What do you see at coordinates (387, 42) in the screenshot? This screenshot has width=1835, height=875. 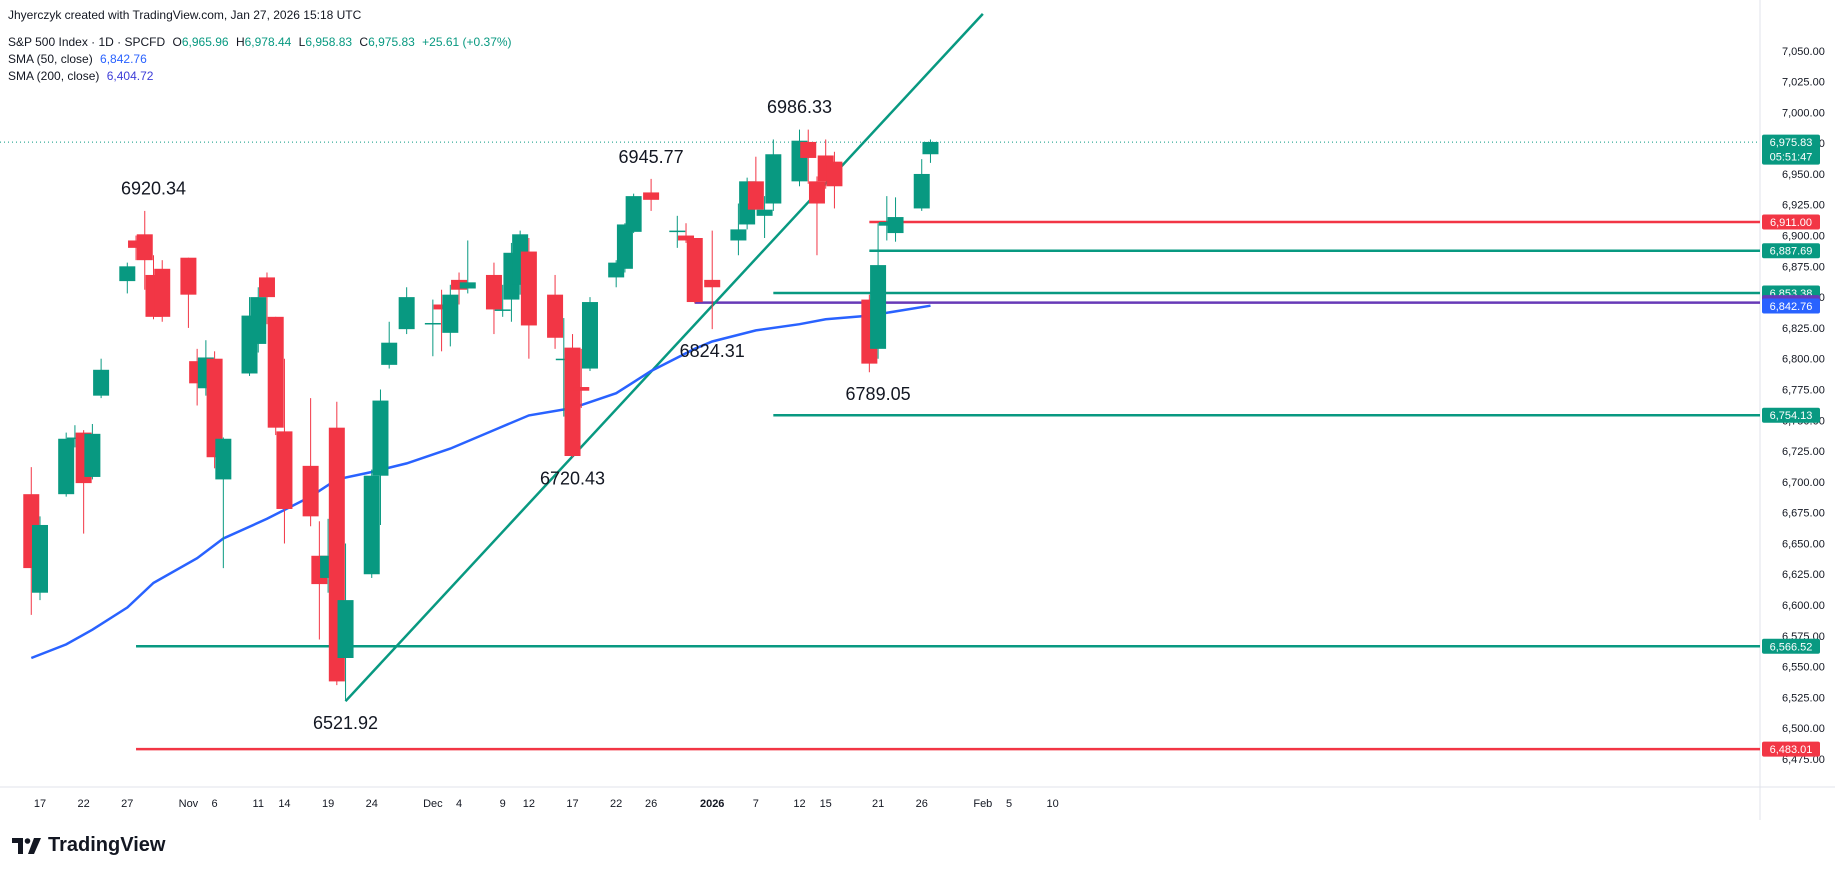 I see `ohlc-close: C6,975.83` at bounding box center [387, 42].